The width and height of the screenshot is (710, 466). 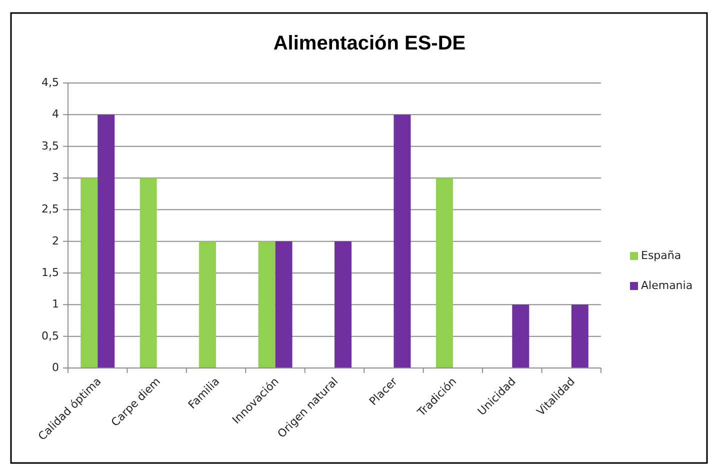 I want to click on y-tick-label: 3, so click(x=55, y=177).